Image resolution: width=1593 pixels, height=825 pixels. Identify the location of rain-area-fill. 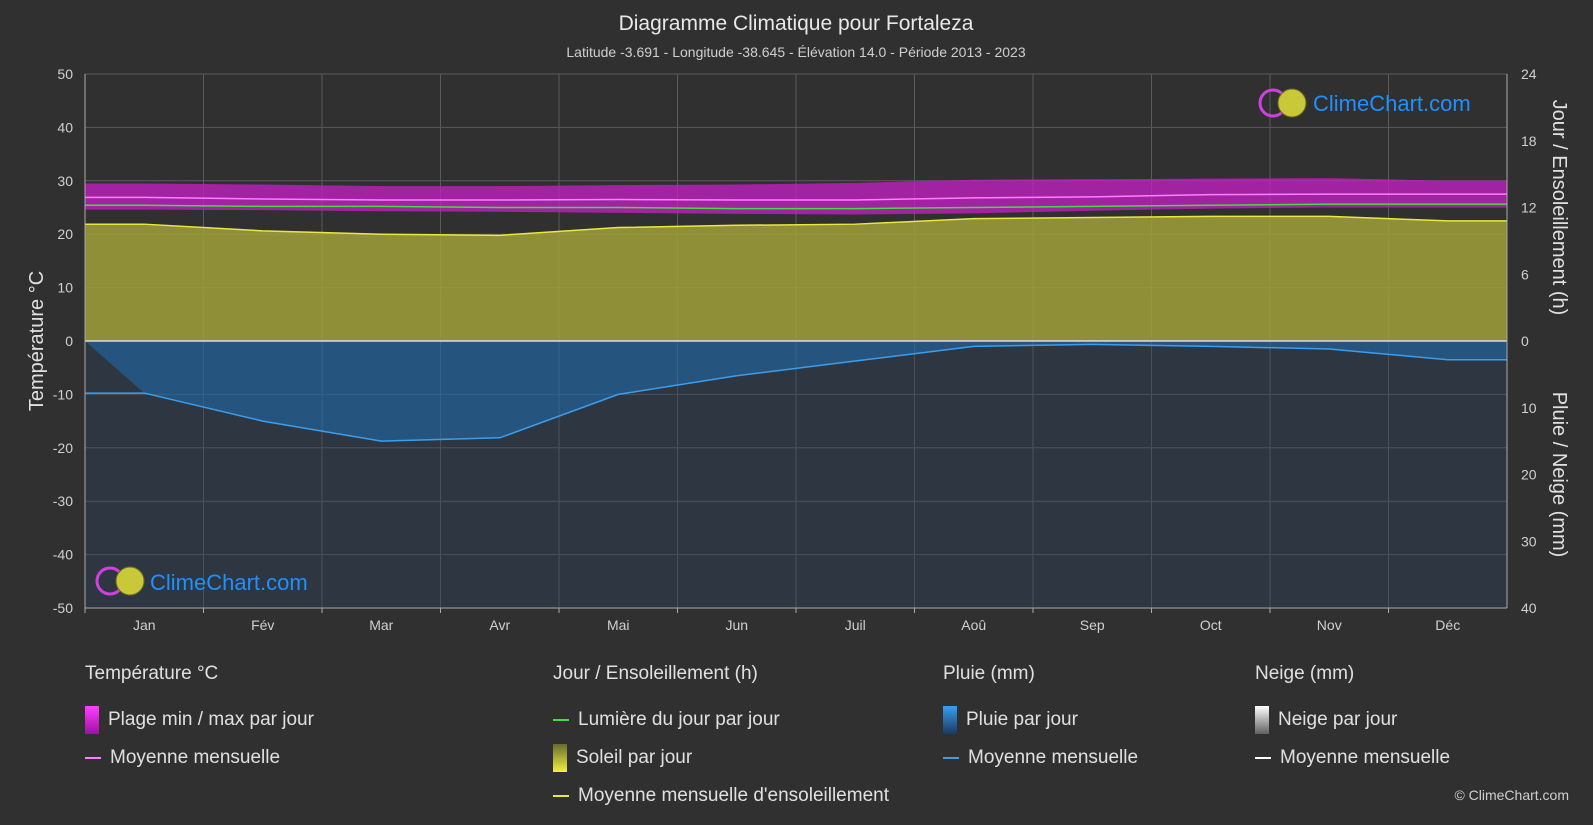
(796, 391).